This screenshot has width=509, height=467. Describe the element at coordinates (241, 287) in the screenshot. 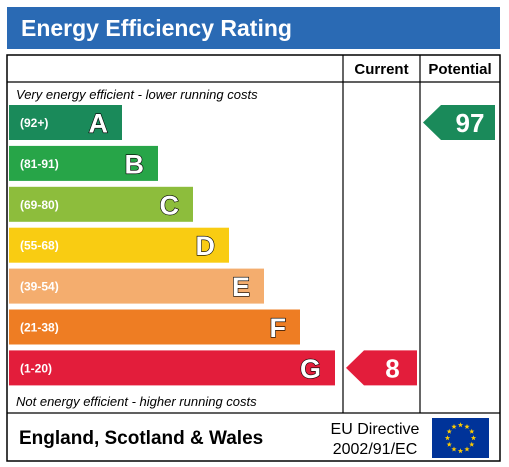

I see `band-e-letter: E` at that location.